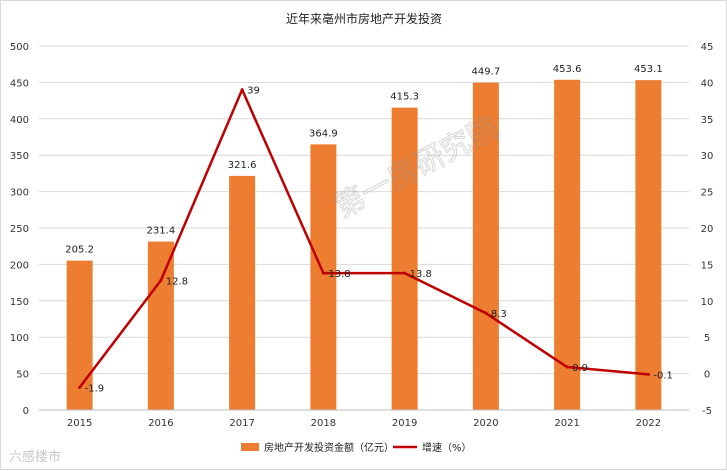 The image size is (727, 471). Describe the element at coordinates (648, 423) in the screenshot. I see `x-tick-label: 2022` at that location.